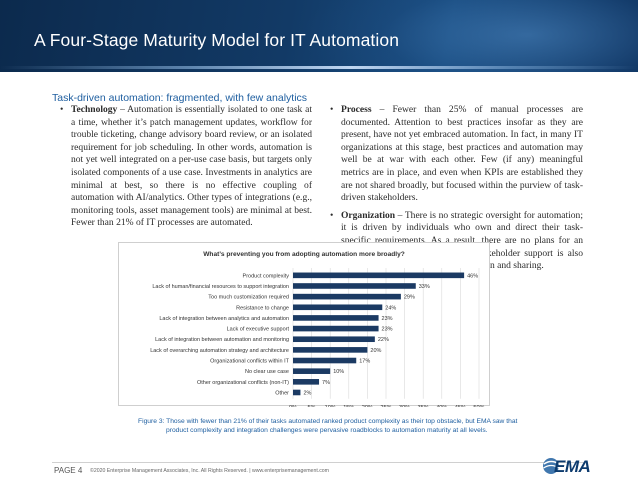  Describe the element at coordinates (262, 308) in the screenshot. I see `category-label: Resistance to change` at that location.